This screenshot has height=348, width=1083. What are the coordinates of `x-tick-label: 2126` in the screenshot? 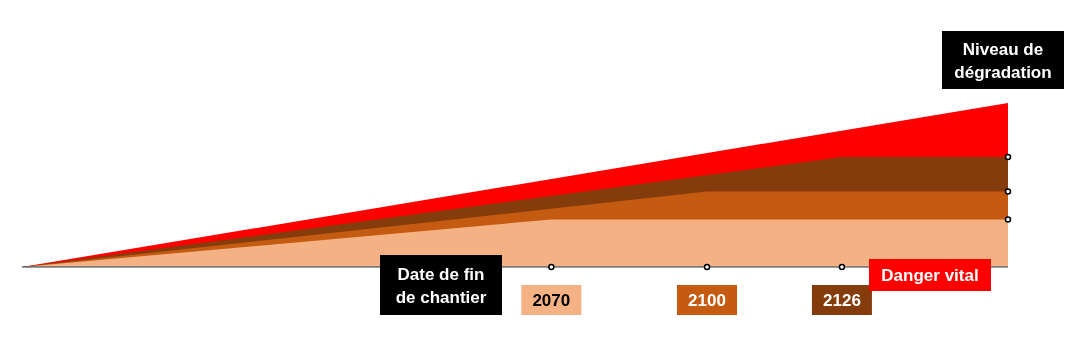 It's located at (842, 300).